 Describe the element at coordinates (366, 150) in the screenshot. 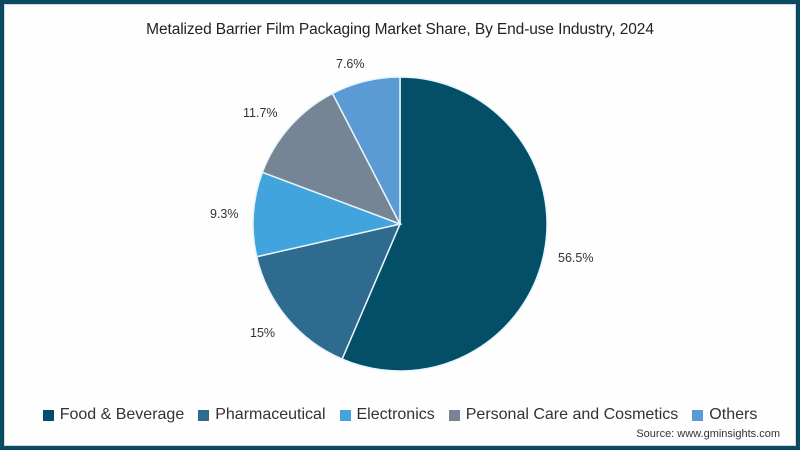

I see `pie-slice-others` at that location.